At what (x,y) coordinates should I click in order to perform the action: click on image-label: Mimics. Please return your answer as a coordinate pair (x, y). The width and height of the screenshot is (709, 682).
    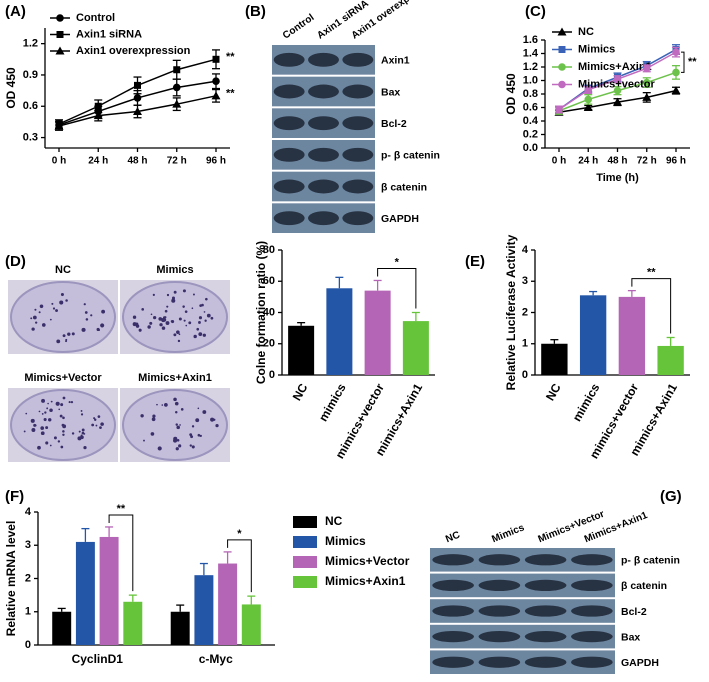
    Looking at the image, I should click on (174, 270).